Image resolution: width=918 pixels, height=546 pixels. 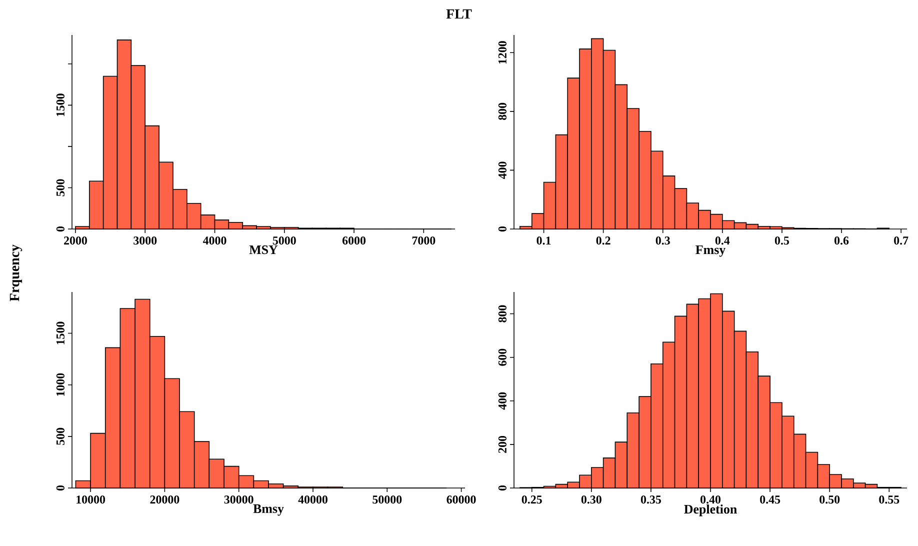 I want to click on x-tick-label: 0.40, so click(x=710, y=500).